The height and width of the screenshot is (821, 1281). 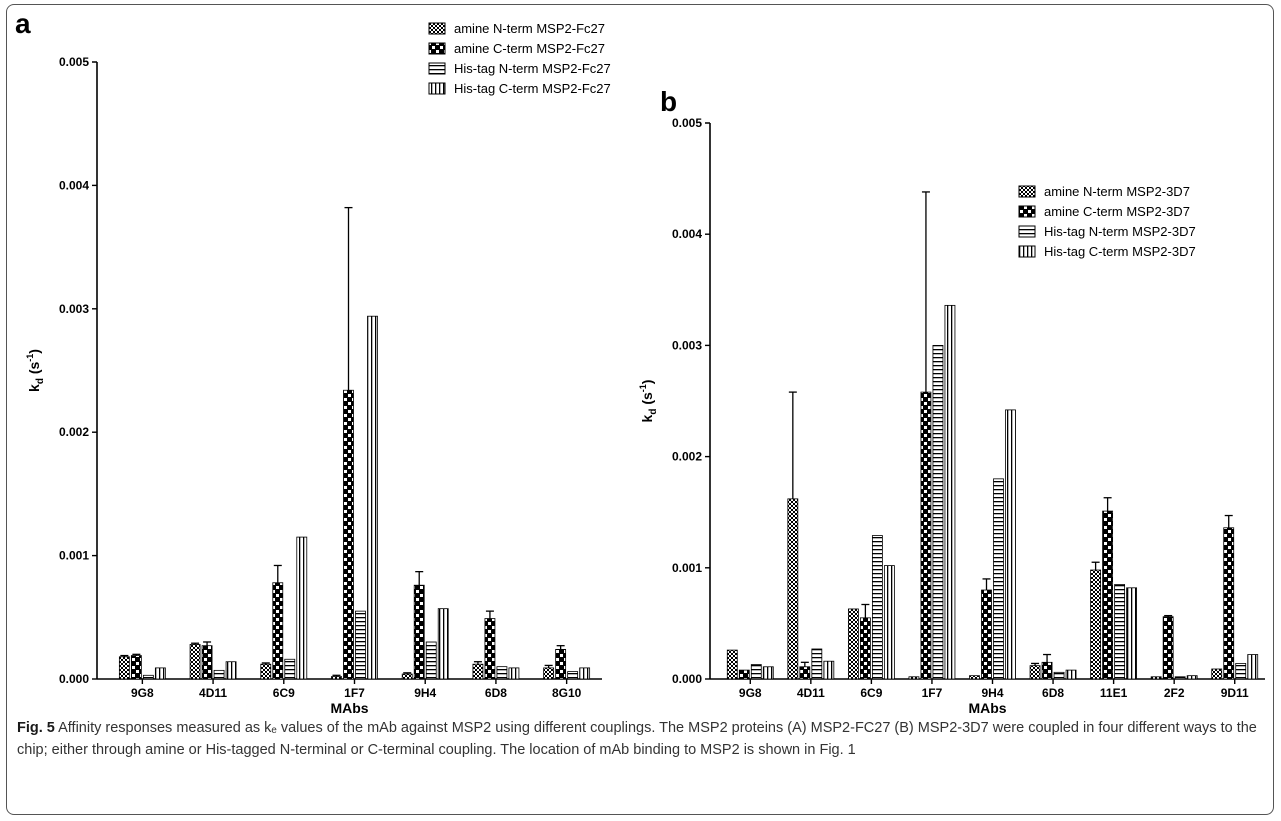 I want to click on x-tick-label: 8G10, so click(x=567, y=693).